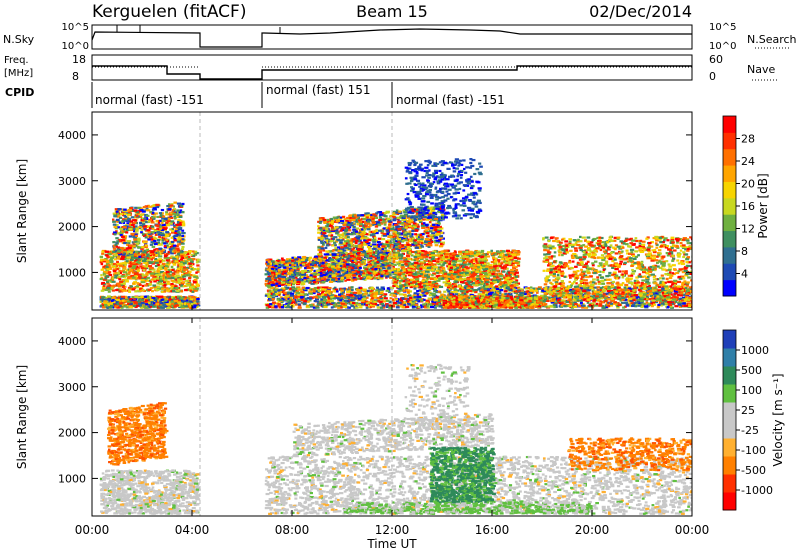 This screenshot has height=554, width=800. I want to click on nsky-tick-top: 10^5, so click(75, 27).